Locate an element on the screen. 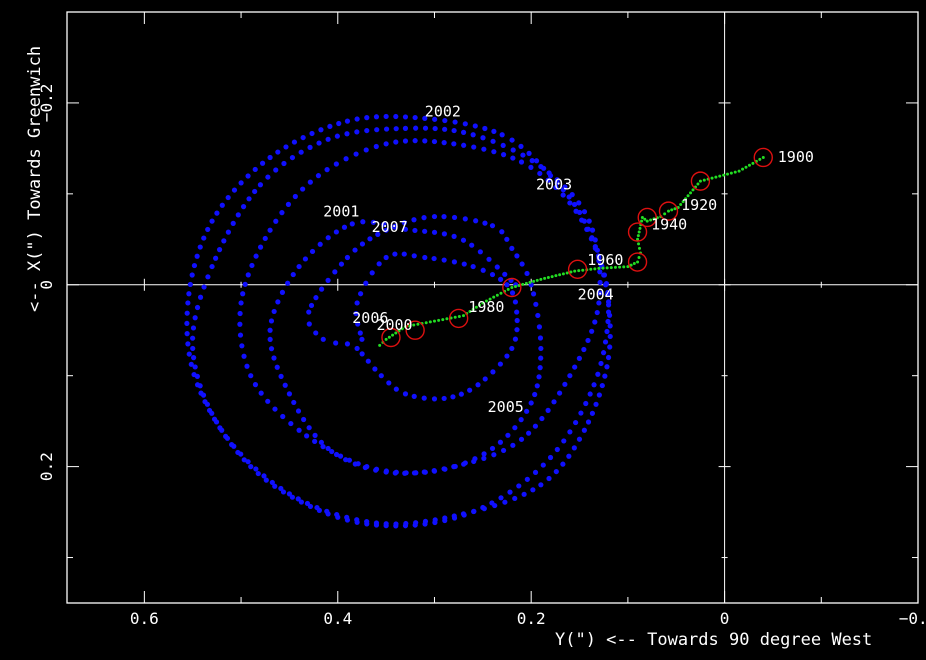 Image resolution: width=926 pixels, height=660 pixels. x-tick-label: 0 is located at coordinates (725, 618).